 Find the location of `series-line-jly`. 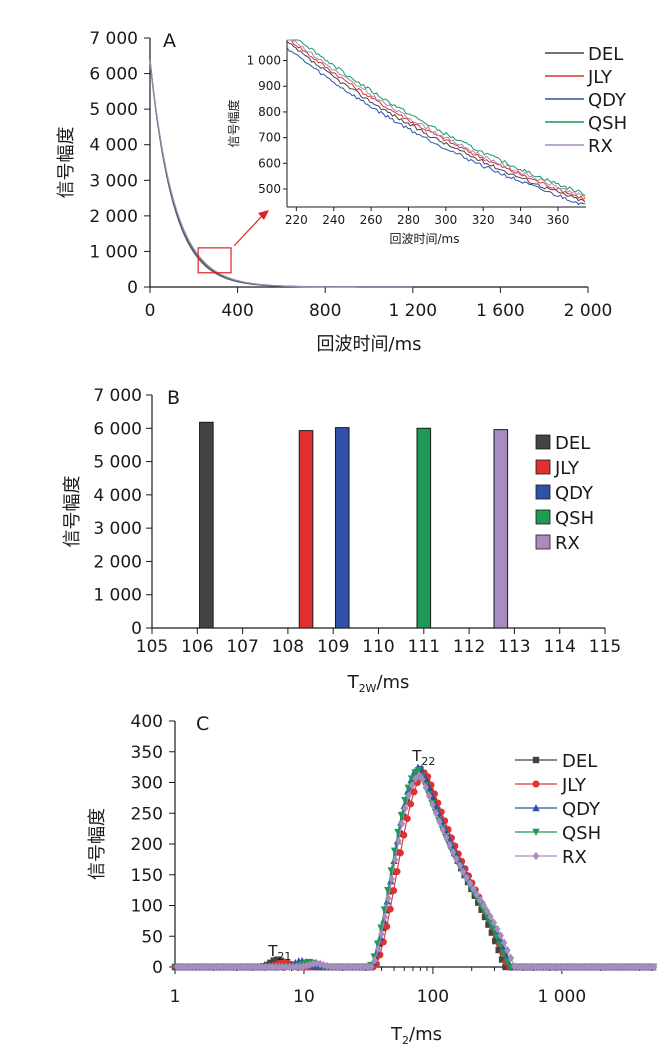

series-line-jly is located at coordinates (281, 174).